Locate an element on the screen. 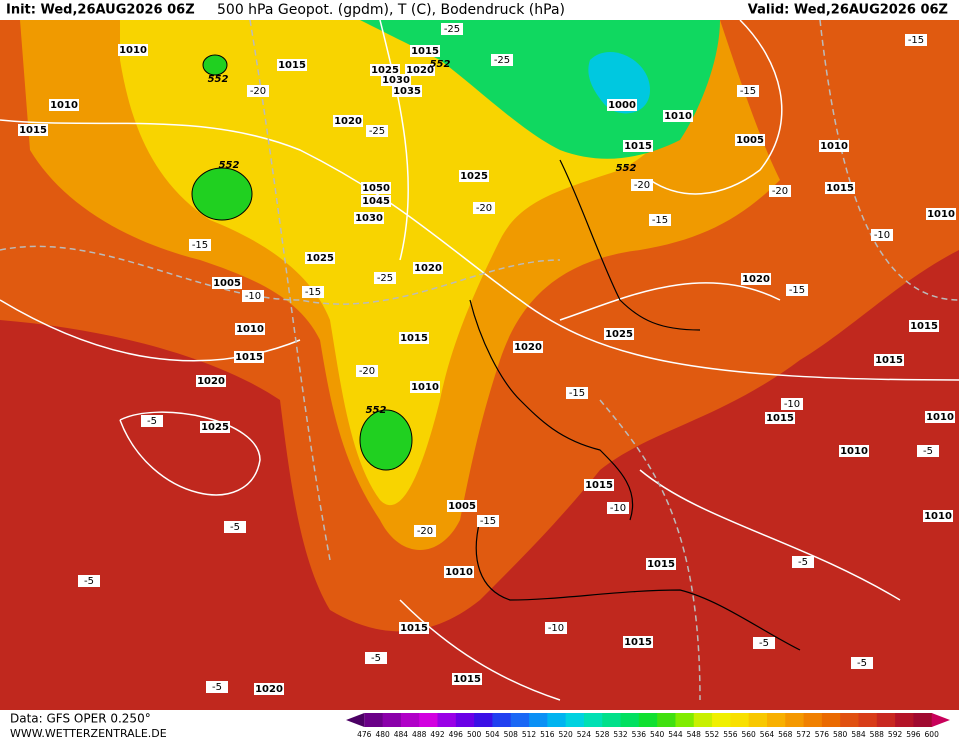 Image resolution: width=959 pixels, height=741 pixels. isobar-label: 1025 is located at coordinates (619, 334).